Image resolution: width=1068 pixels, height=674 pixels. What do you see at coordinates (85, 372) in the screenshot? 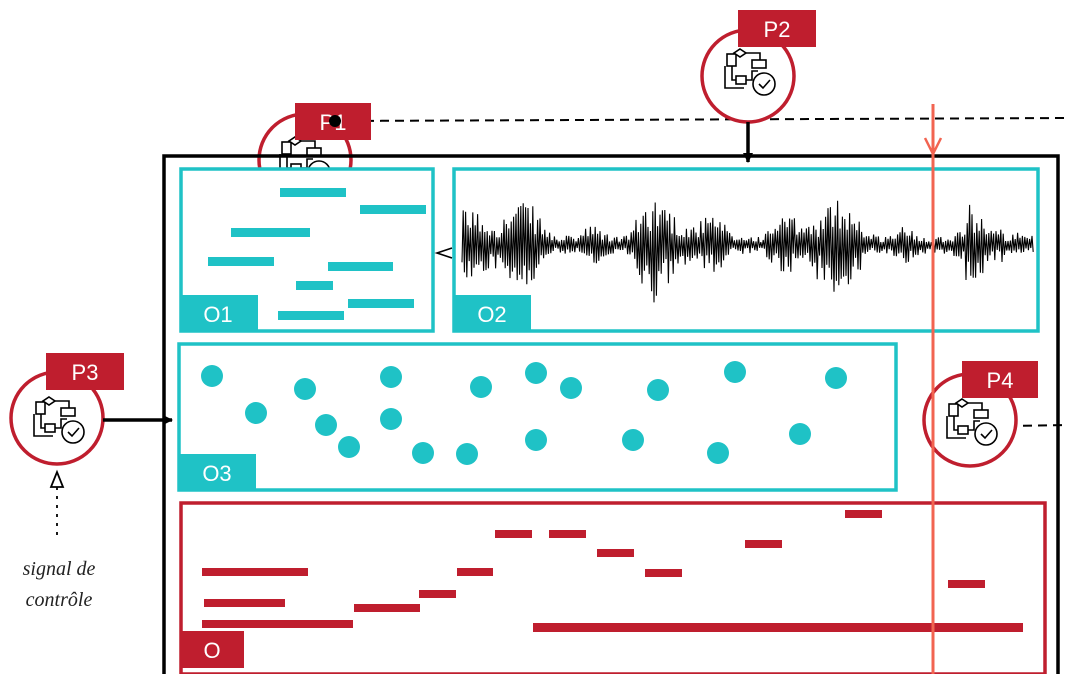
I see `p3-label: P3` at bounding box center [85, 372].